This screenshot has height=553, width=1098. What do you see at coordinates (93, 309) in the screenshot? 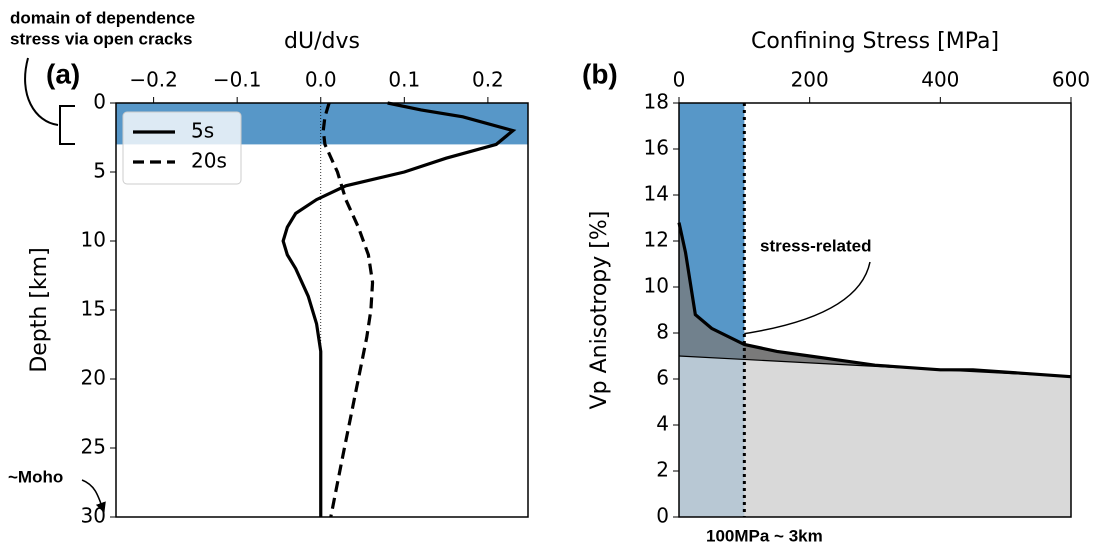
I see `y-tick-label: 15` at bounding box center [93, 309].